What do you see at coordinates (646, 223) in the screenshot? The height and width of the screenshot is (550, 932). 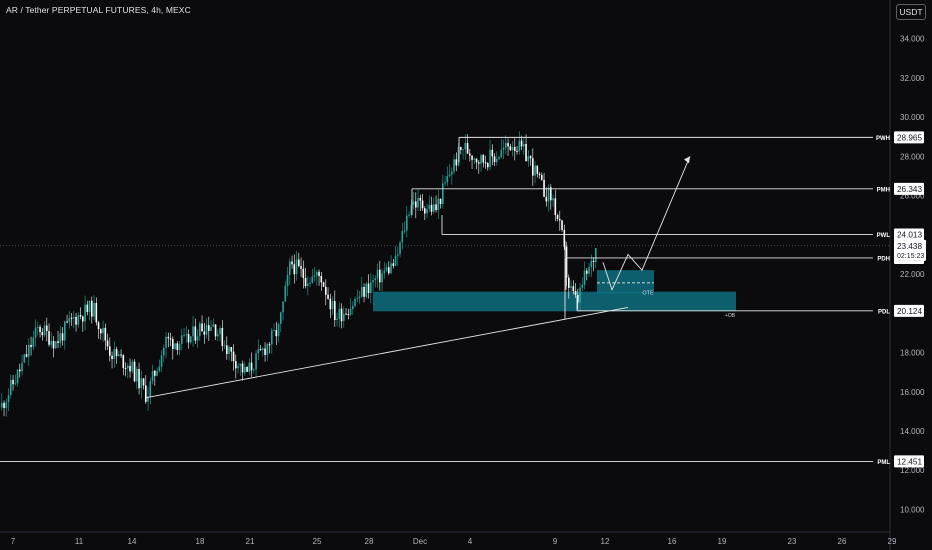 I see `projected-path` at bounding box center [646, 223].